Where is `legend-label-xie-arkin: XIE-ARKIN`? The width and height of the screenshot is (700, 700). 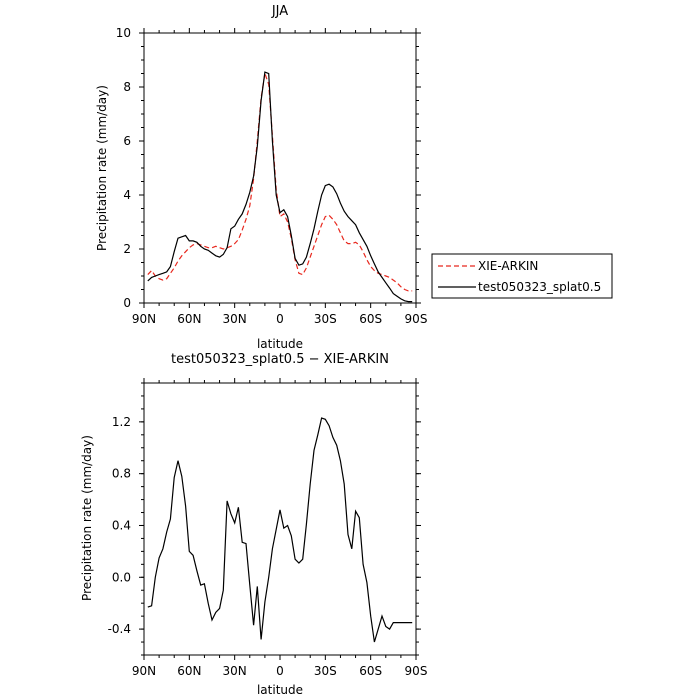 legend-label-xie-arkin: XIE-ARKIN is located at coordinates (508, 266).